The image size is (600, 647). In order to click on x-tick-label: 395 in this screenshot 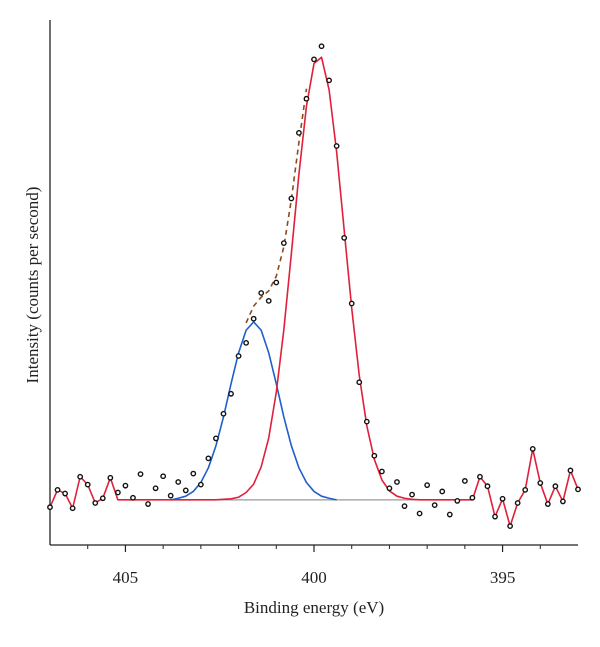, I will do `click(503, 577)`.